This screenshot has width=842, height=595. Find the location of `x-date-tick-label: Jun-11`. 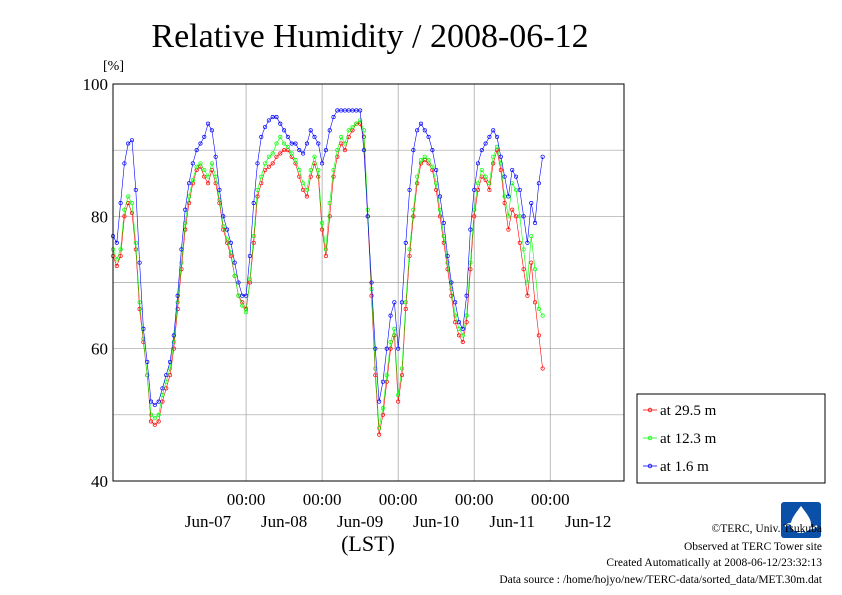

x-date-tick-label: Jun-11 is located at coordinates (512, 521).